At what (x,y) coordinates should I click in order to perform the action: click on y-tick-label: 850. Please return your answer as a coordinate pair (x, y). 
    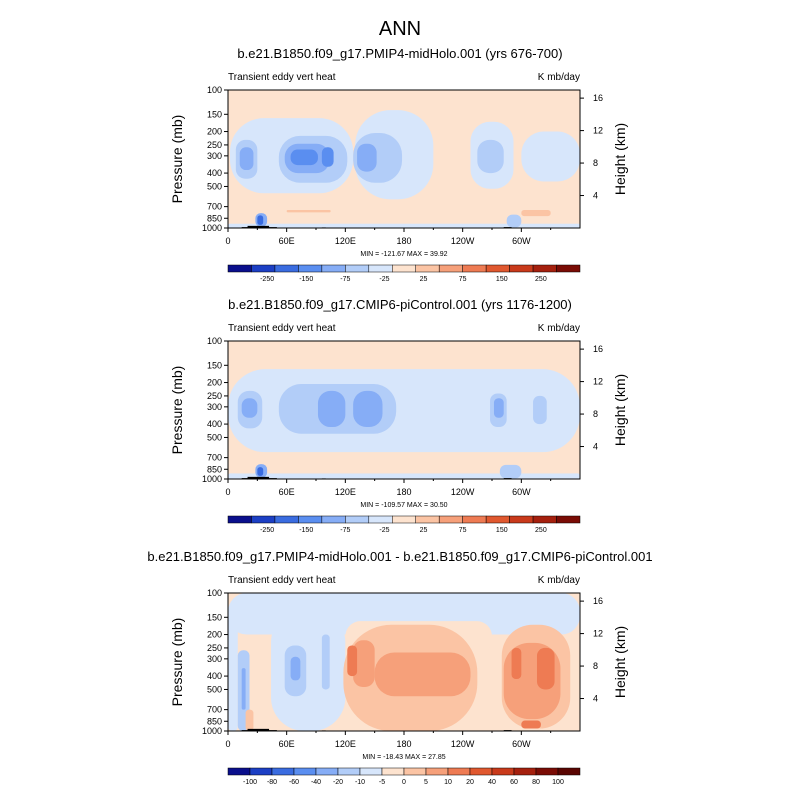
    Looking at the image, I should click on (214, 469).